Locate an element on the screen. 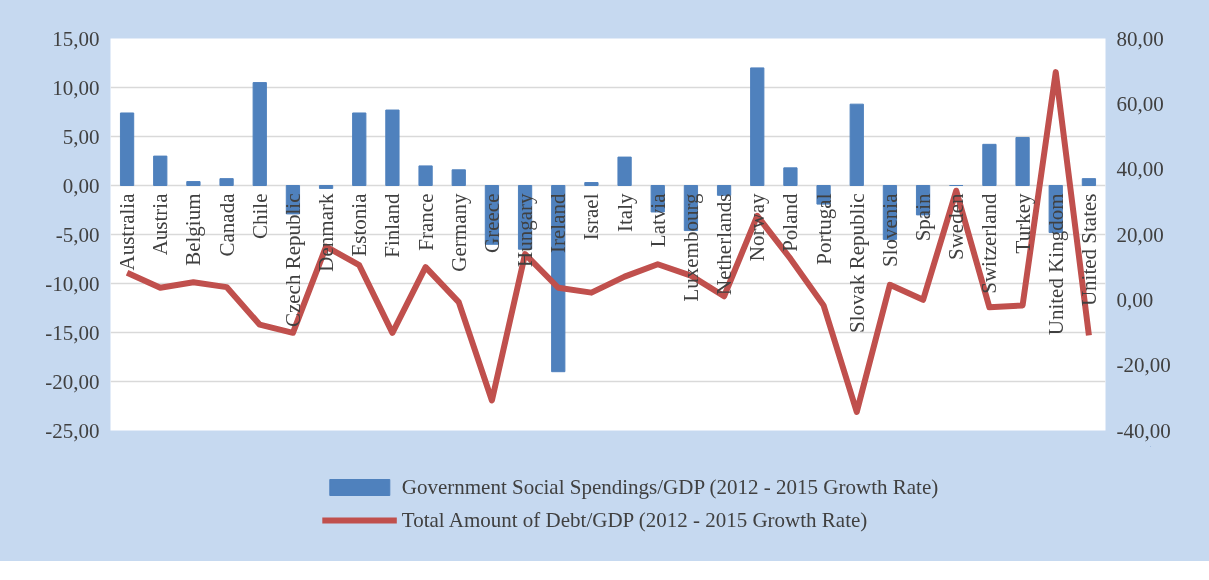 The width and height of the screenshot is (1209, 580). y2-tick-label: 20,00 is located at coordinates (1140, 234).